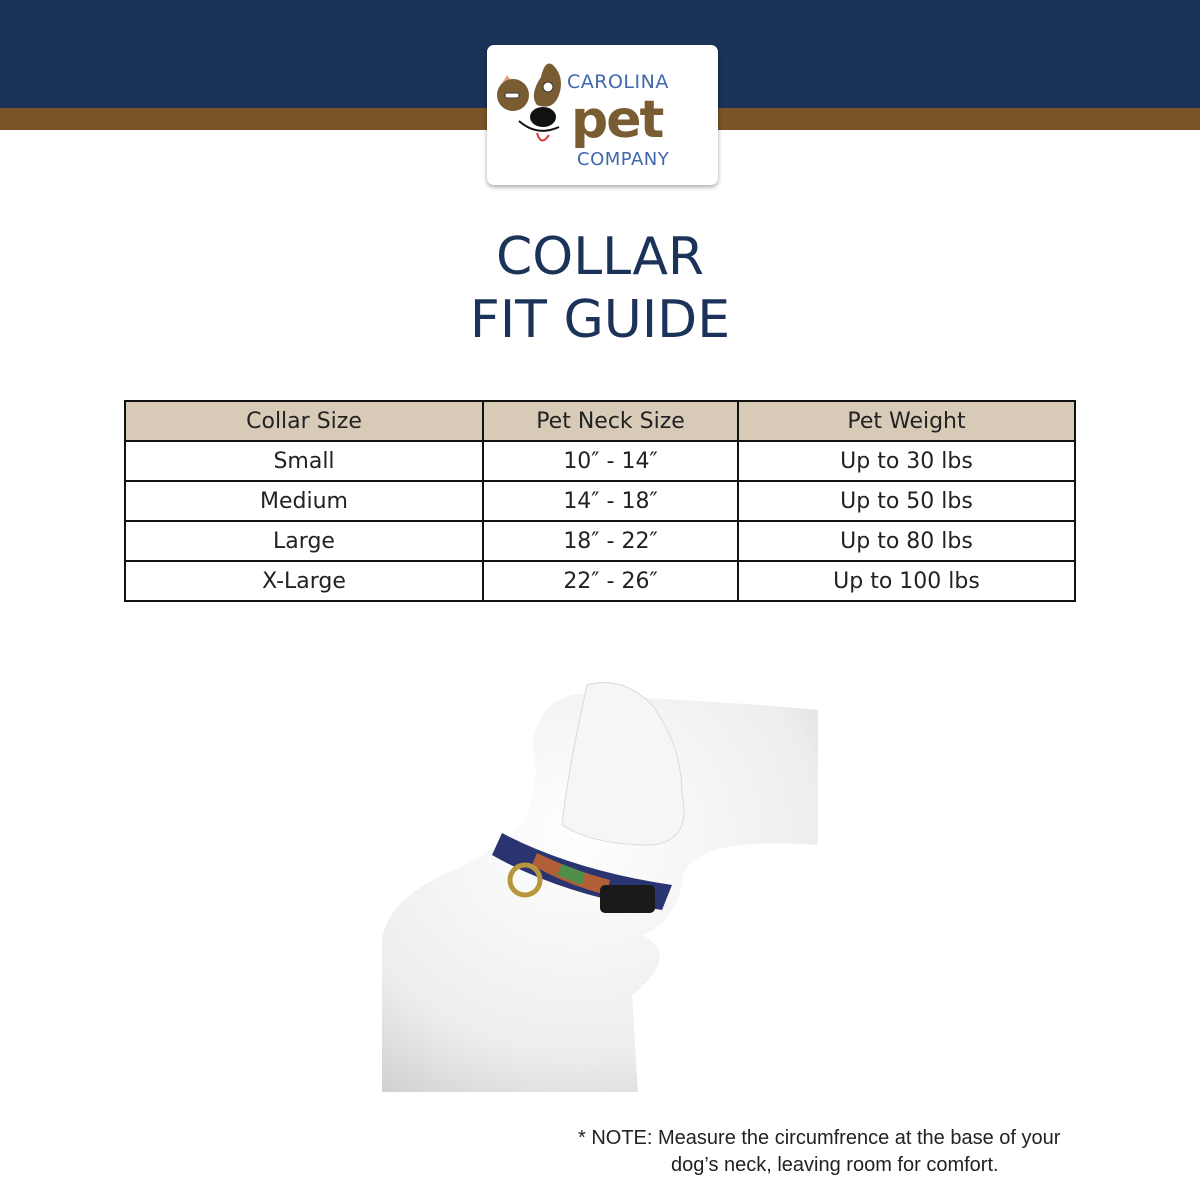 This screenshot has width=1200, height=1200. Describe the element at coordinates (304, 461) in the screenshot. I see `cell: Small` at that location.